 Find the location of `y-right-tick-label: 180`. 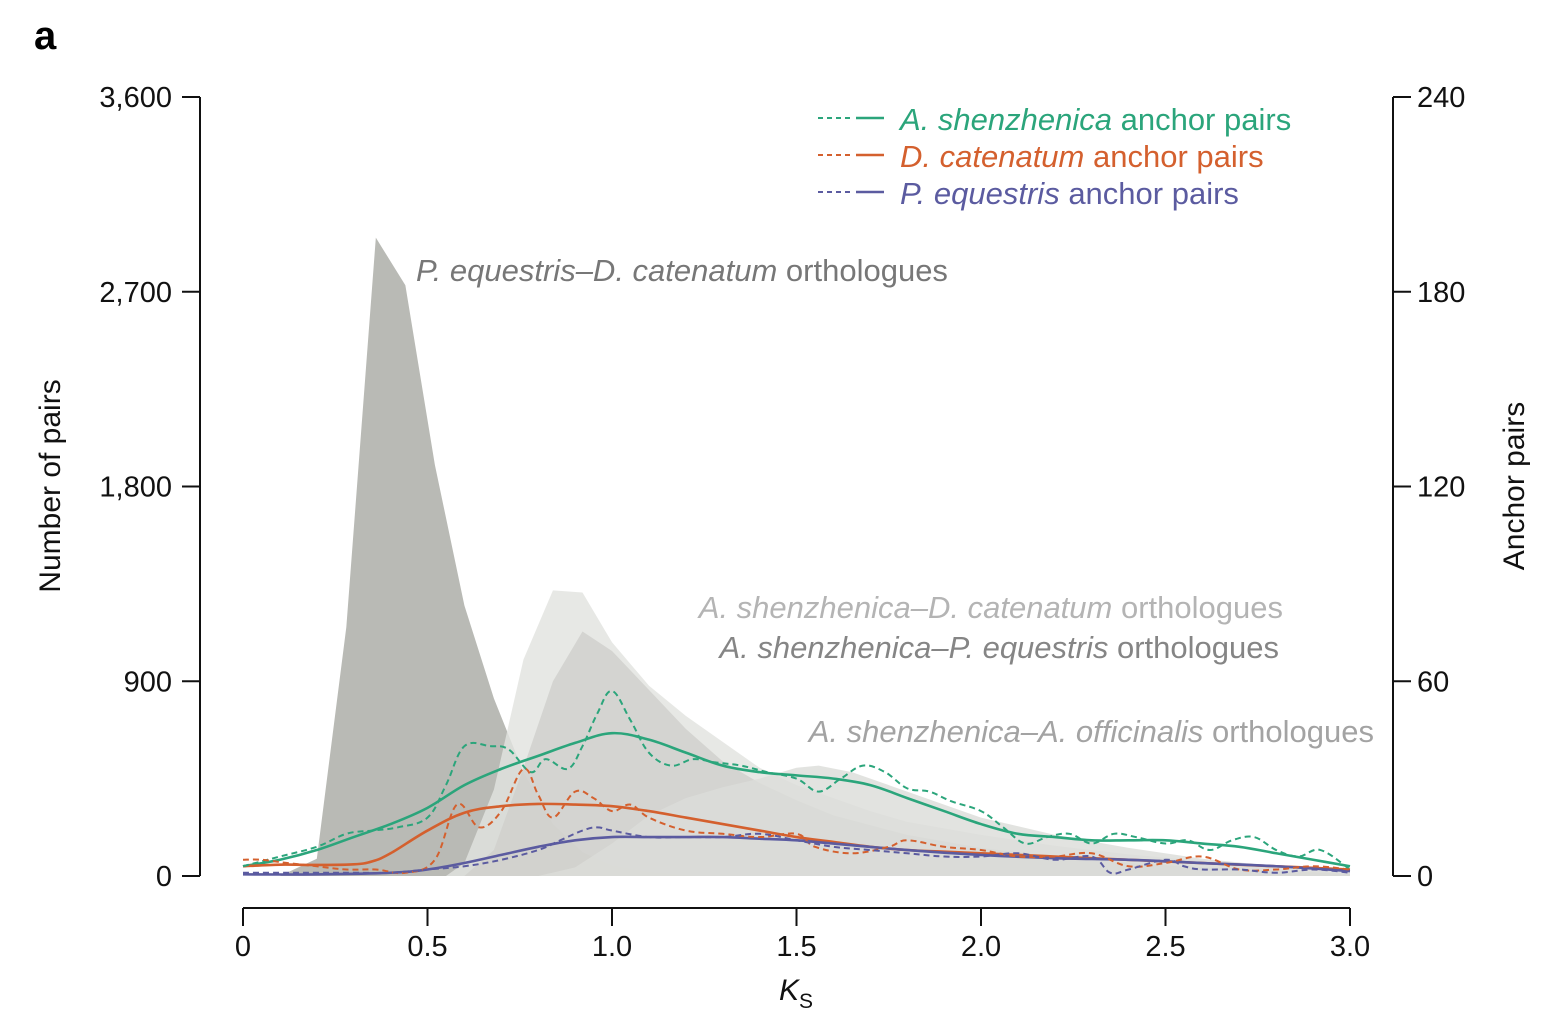

y-right-tick-label: 180 is located at coordinates (1441, 293).